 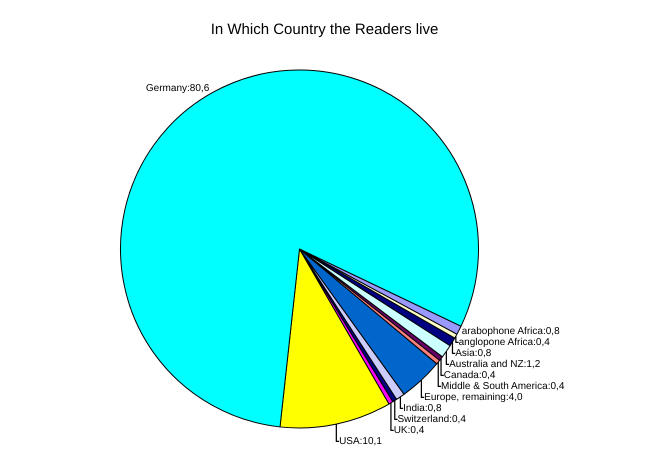 What do you see at coordinates (178, 88) in the screenshot?
I see `slice-label: Germany:80,6` at bounding box center [178, 88].